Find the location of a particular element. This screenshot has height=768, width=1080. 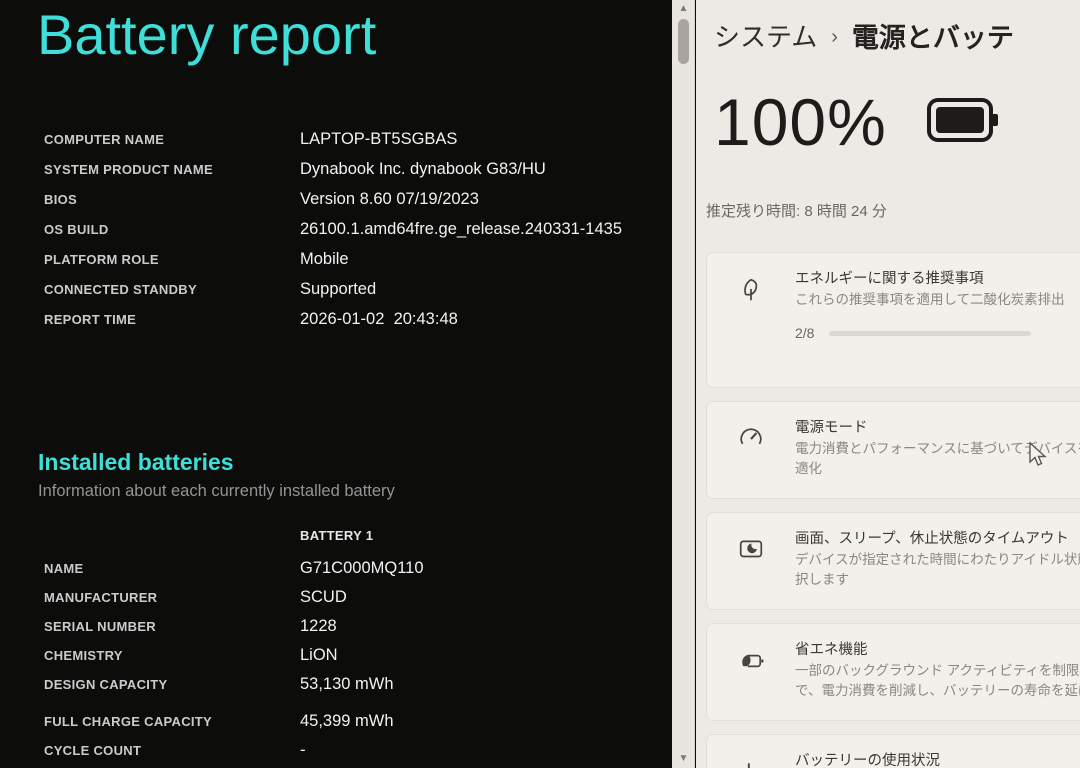

battery-percent: 100% is located at coordinates (800, 122).